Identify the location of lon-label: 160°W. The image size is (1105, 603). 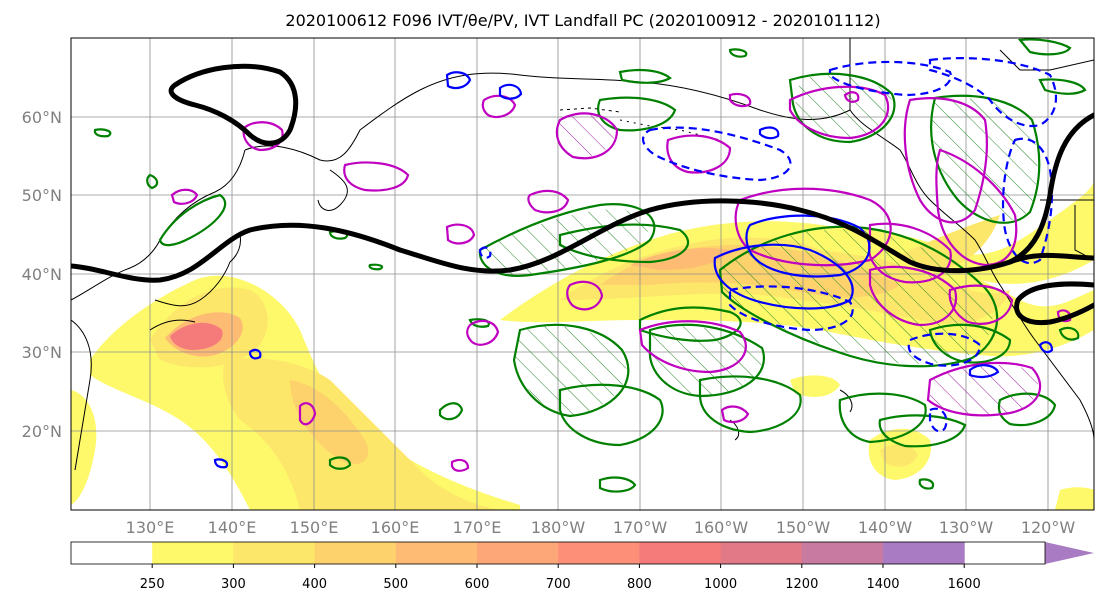
(721, 527).